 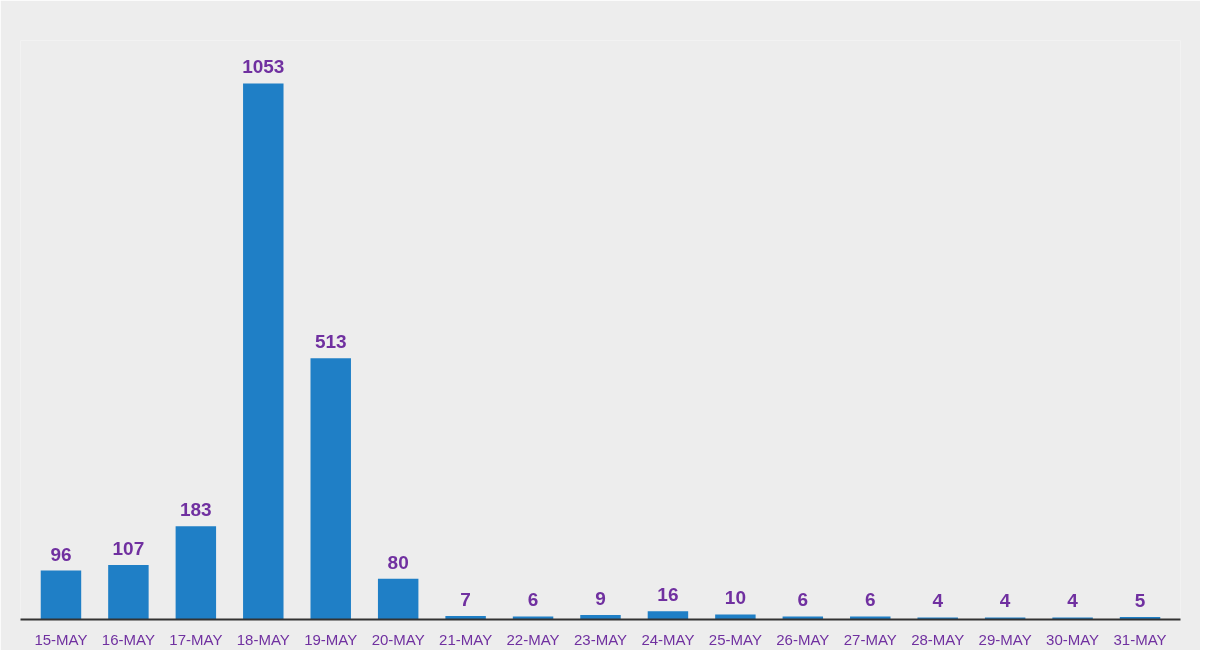 I want to click on x-tick-label: 25-MAY, so click(x=735, y=639).